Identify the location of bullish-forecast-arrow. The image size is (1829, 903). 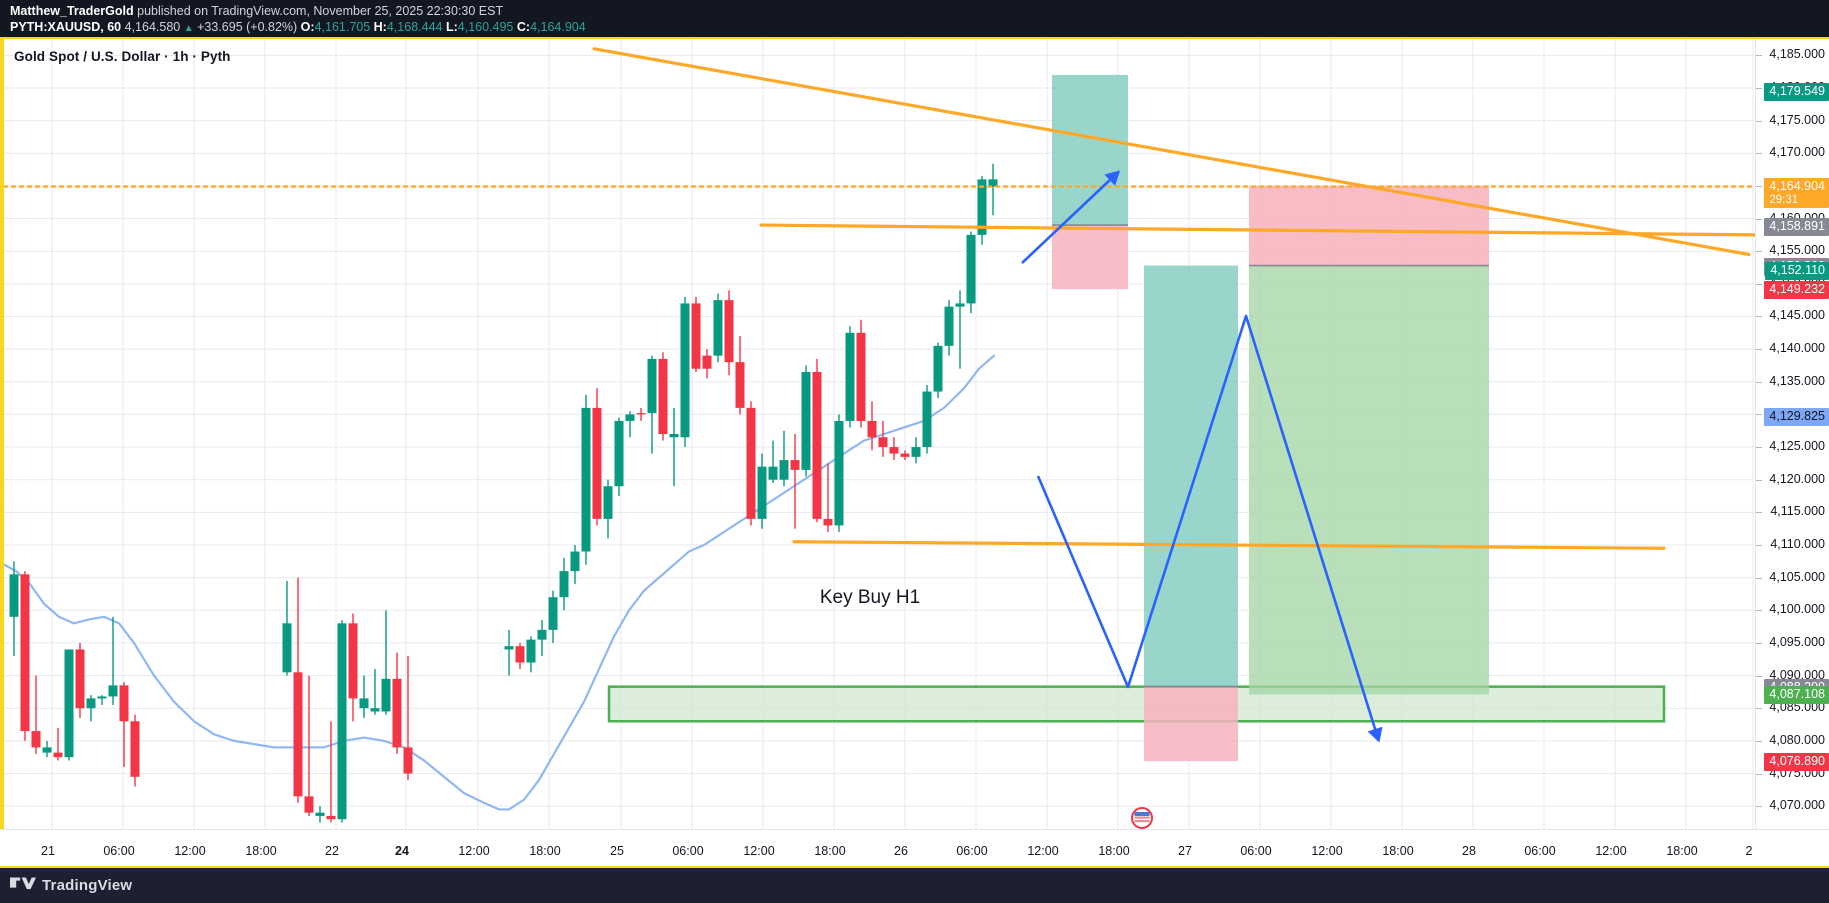
(1071, 217).